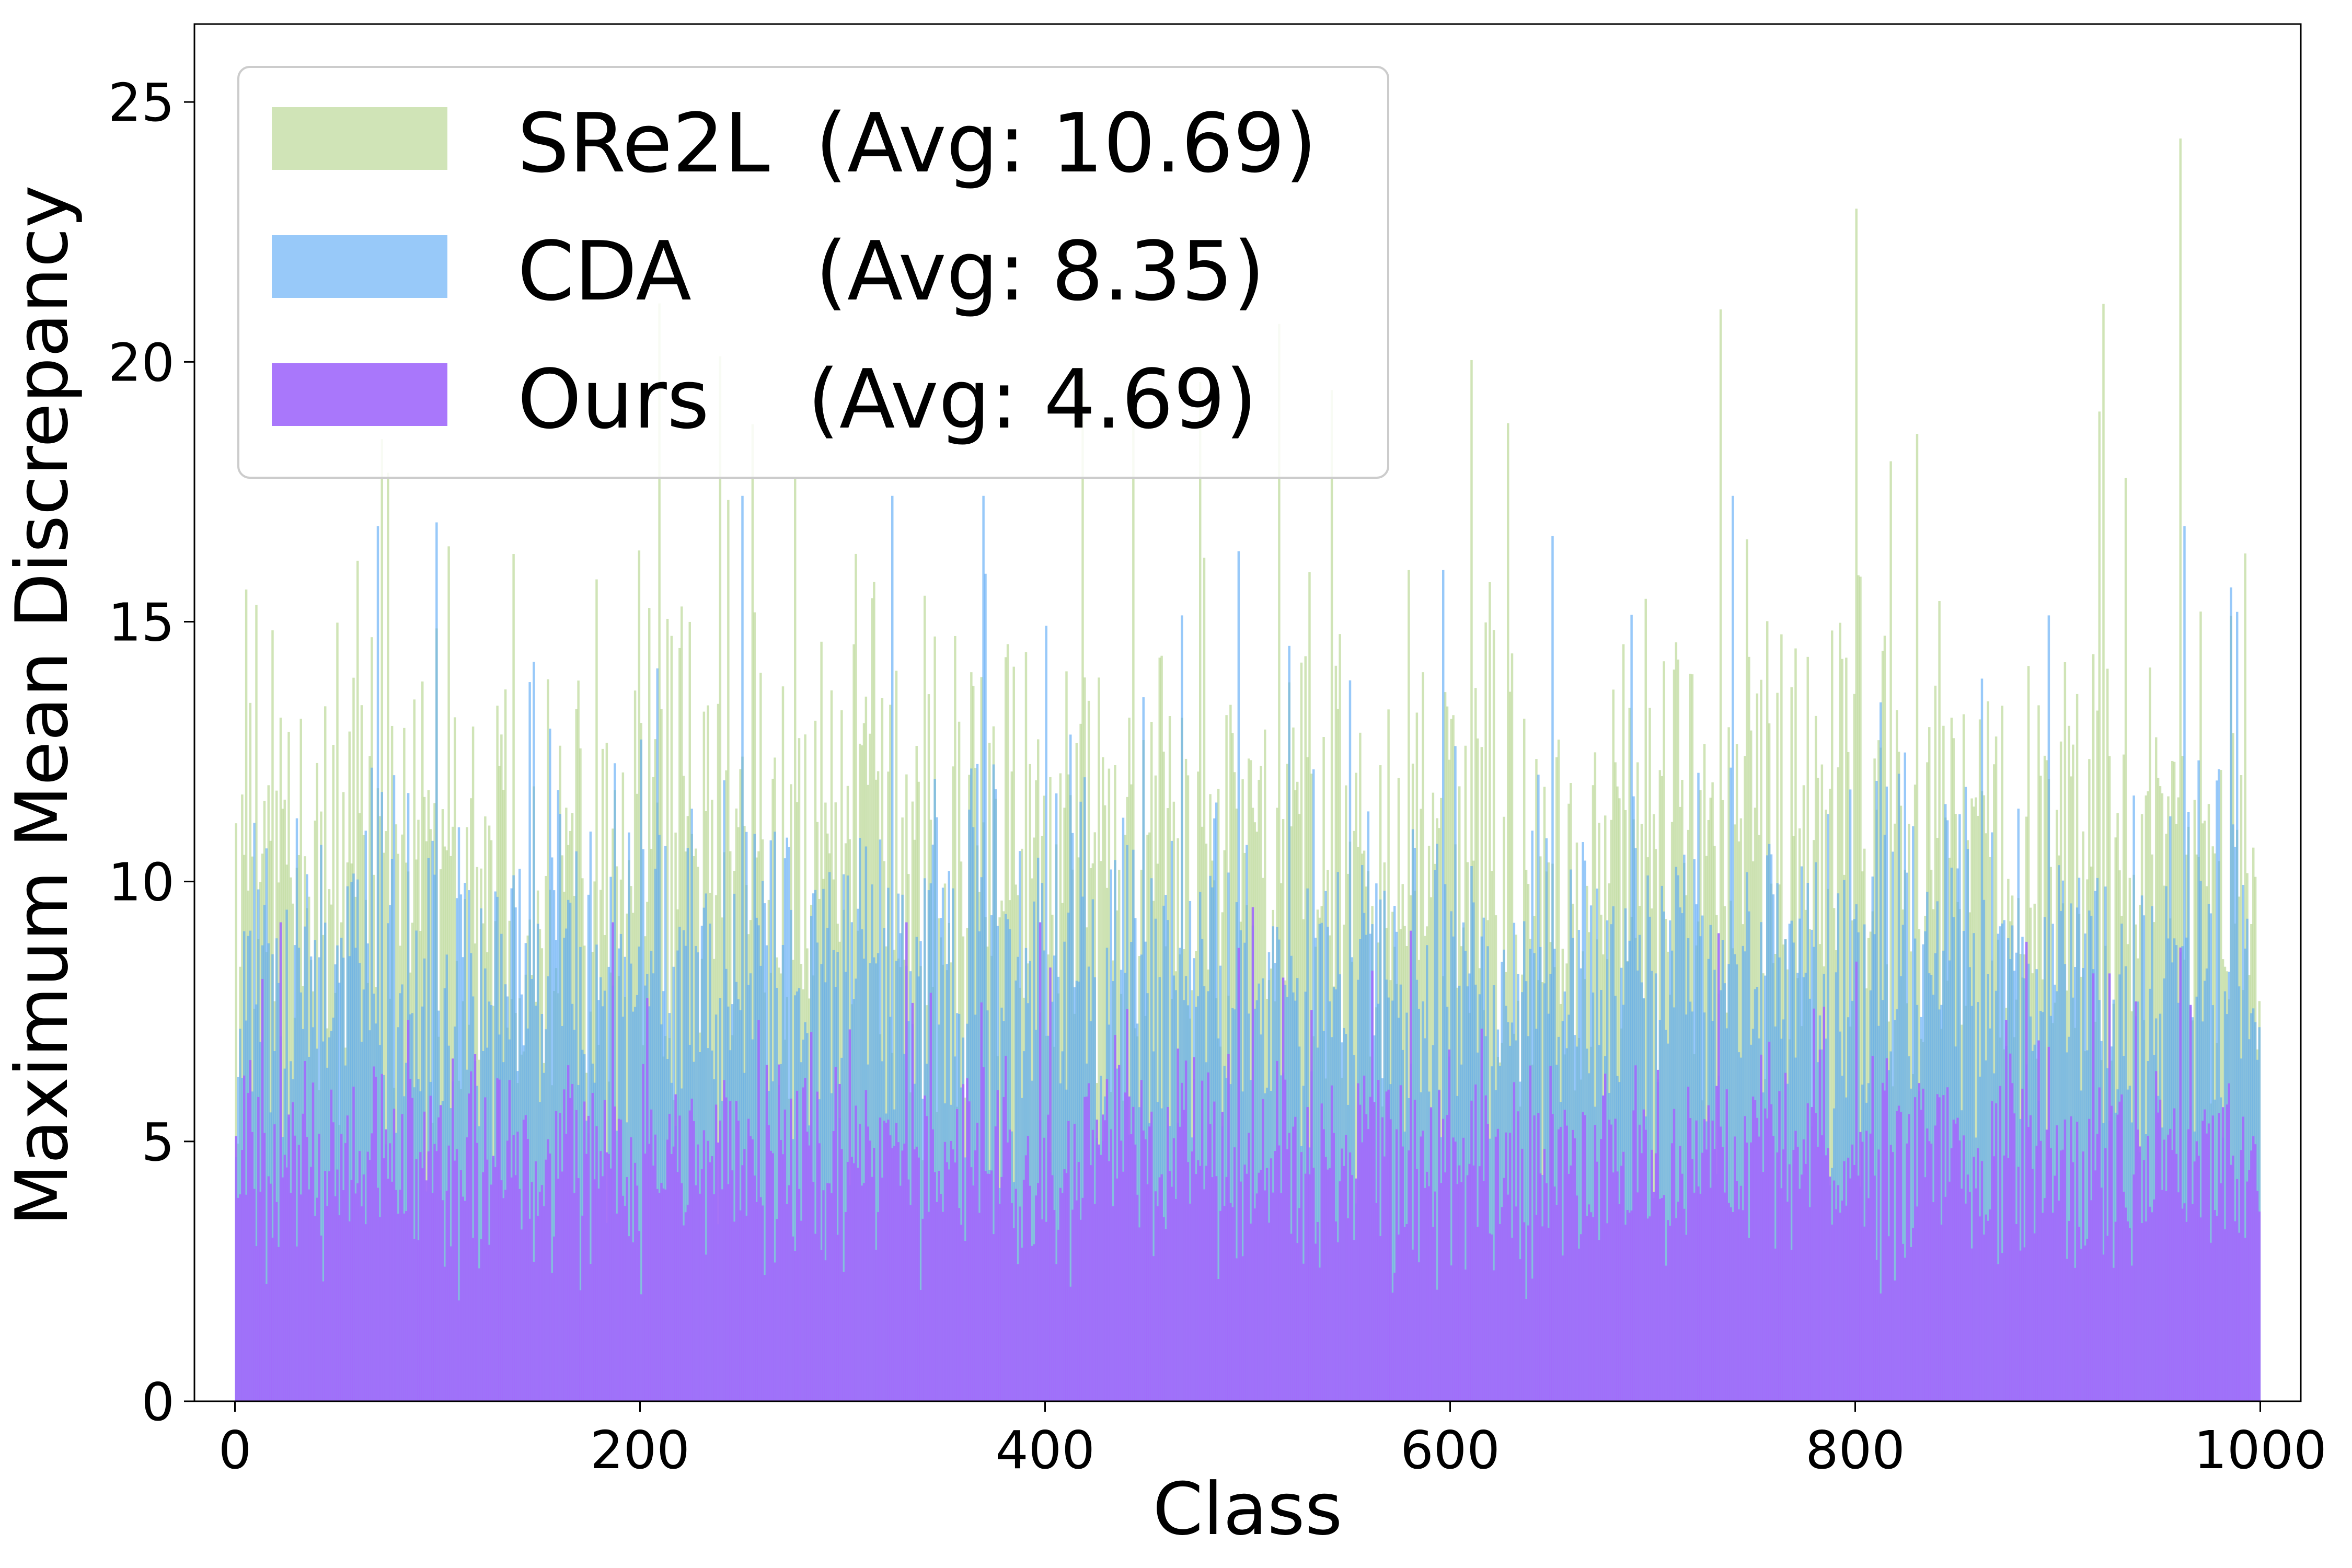  Describe the element at coordinates (813, 272) in the screenshot. I see `legend-box` at that location.